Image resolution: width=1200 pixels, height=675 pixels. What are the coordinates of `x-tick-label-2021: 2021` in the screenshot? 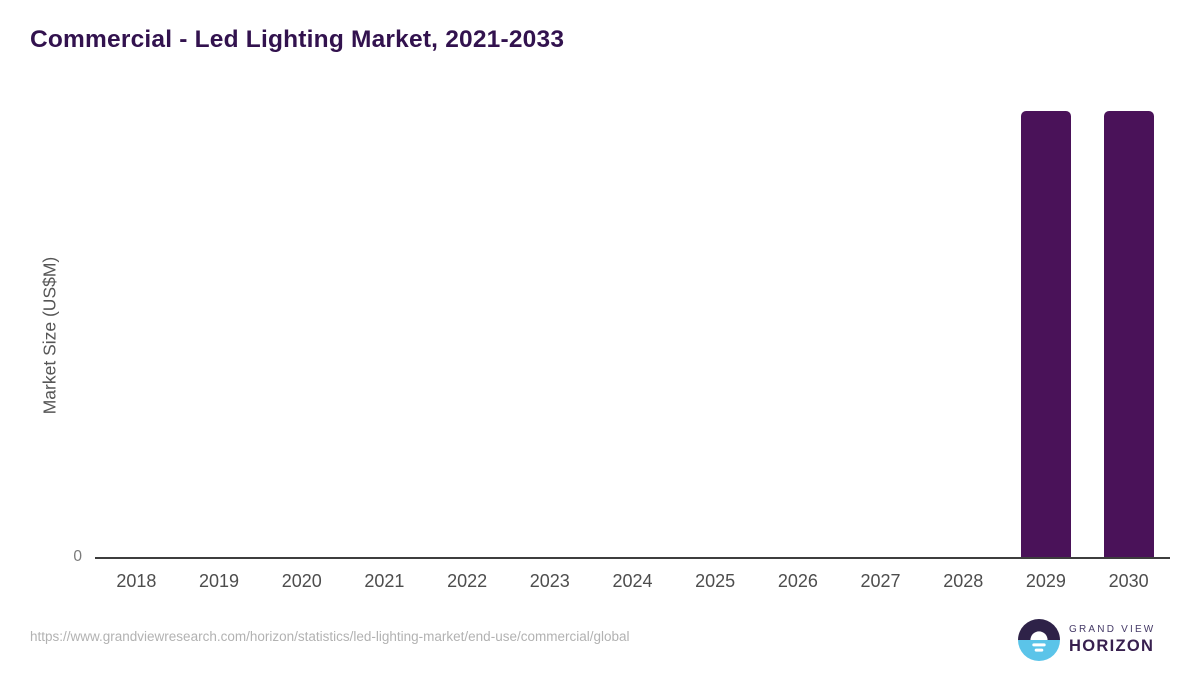 It's located at (384, 581).